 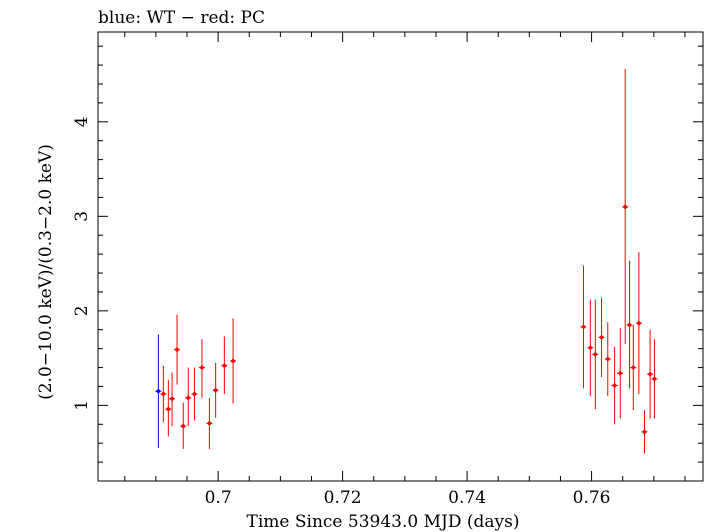 What do you see at coordinates (82, 121) in the screenshot?
I see `y-tick-label: 4` at bounding box center [82, 121].